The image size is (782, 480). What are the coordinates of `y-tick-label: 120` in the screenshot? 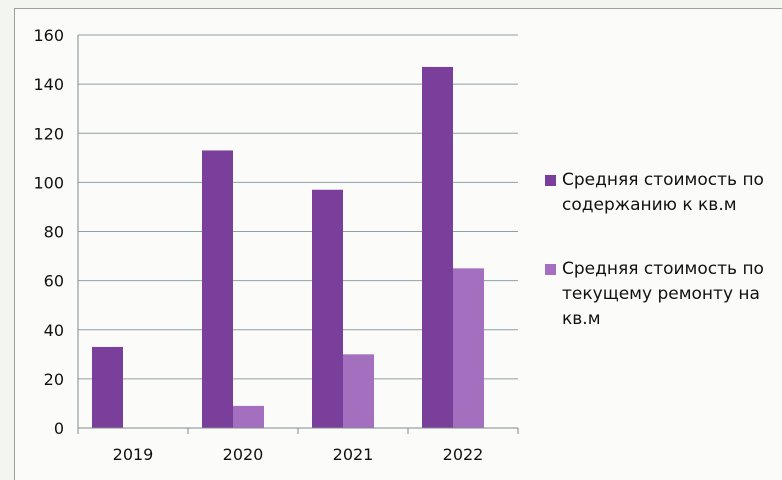 It's located at (48, 133).